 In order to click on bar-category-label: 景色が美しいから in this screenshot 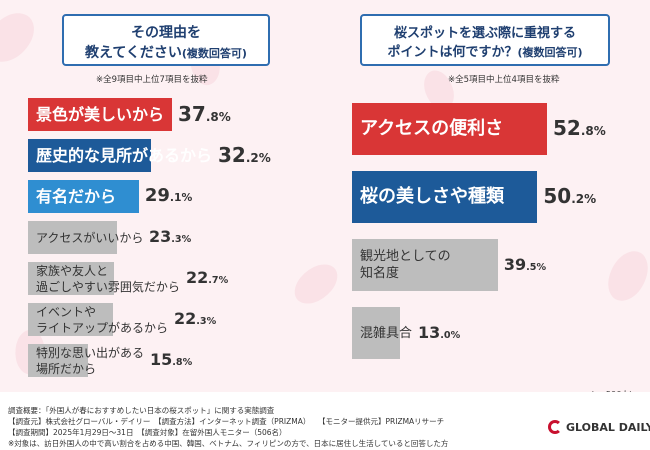, I will do `click(100, 114)`.